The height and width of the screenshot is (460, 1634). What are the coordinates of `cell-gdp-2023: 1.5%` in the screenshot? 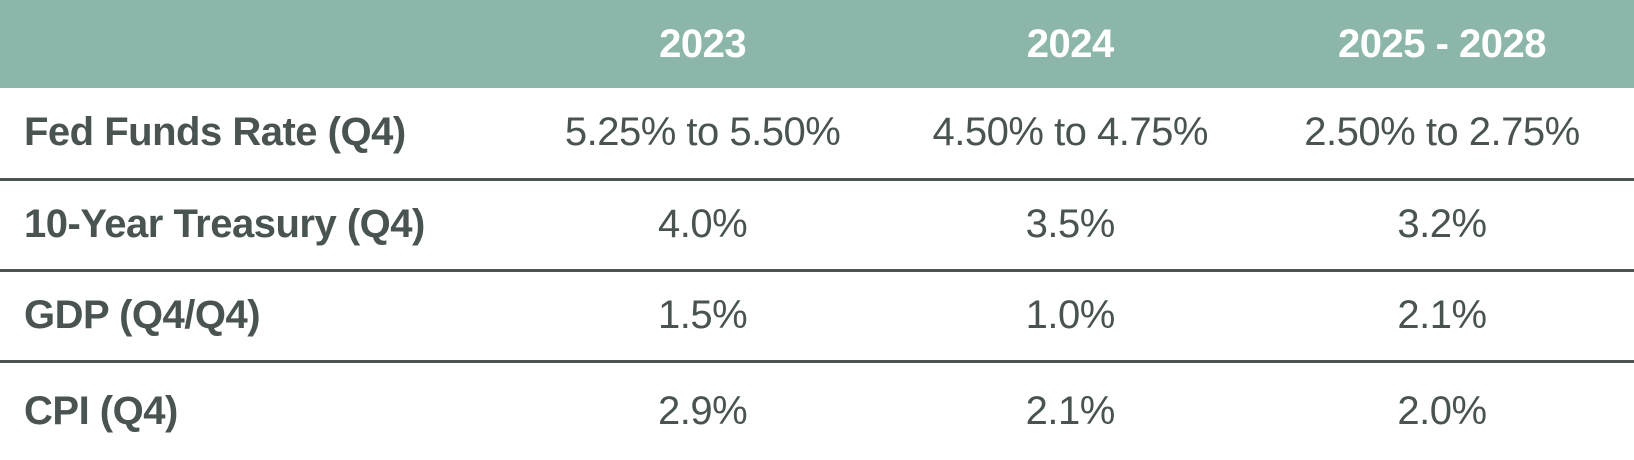 It's located at (702, 316).